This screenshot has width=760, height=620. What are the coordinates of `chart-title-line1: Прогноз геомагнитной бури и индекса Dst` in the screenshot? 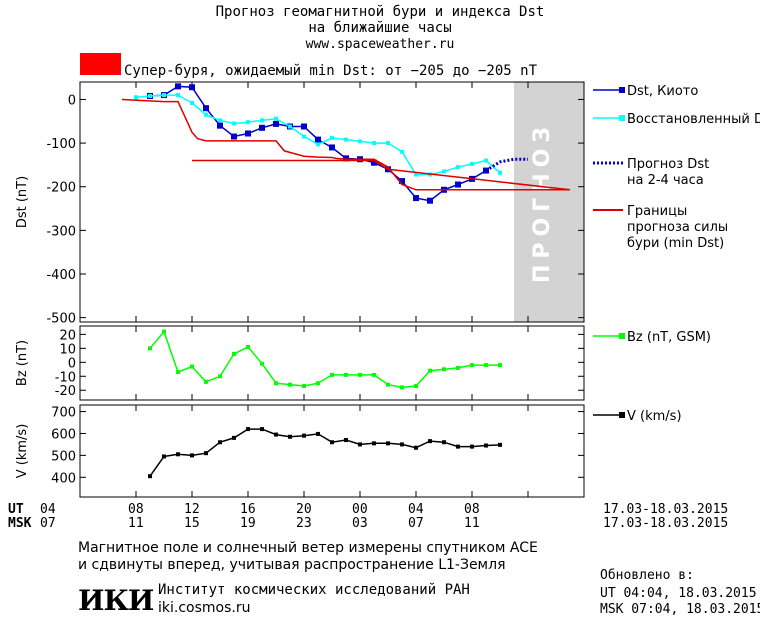 It's located at (380, 12).